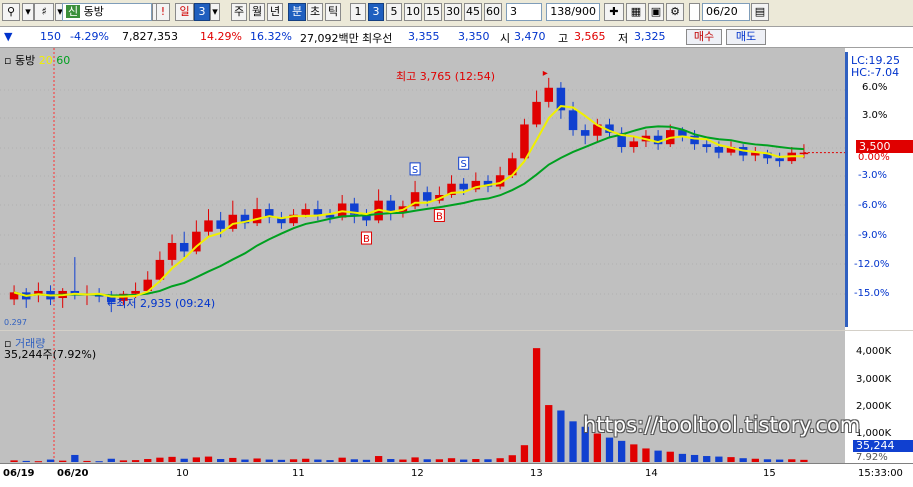 This screenshot has width=913, height=487. Describe the element at coordinates (694, 12) in the screenshot. I see `date-checkbox` at that location.